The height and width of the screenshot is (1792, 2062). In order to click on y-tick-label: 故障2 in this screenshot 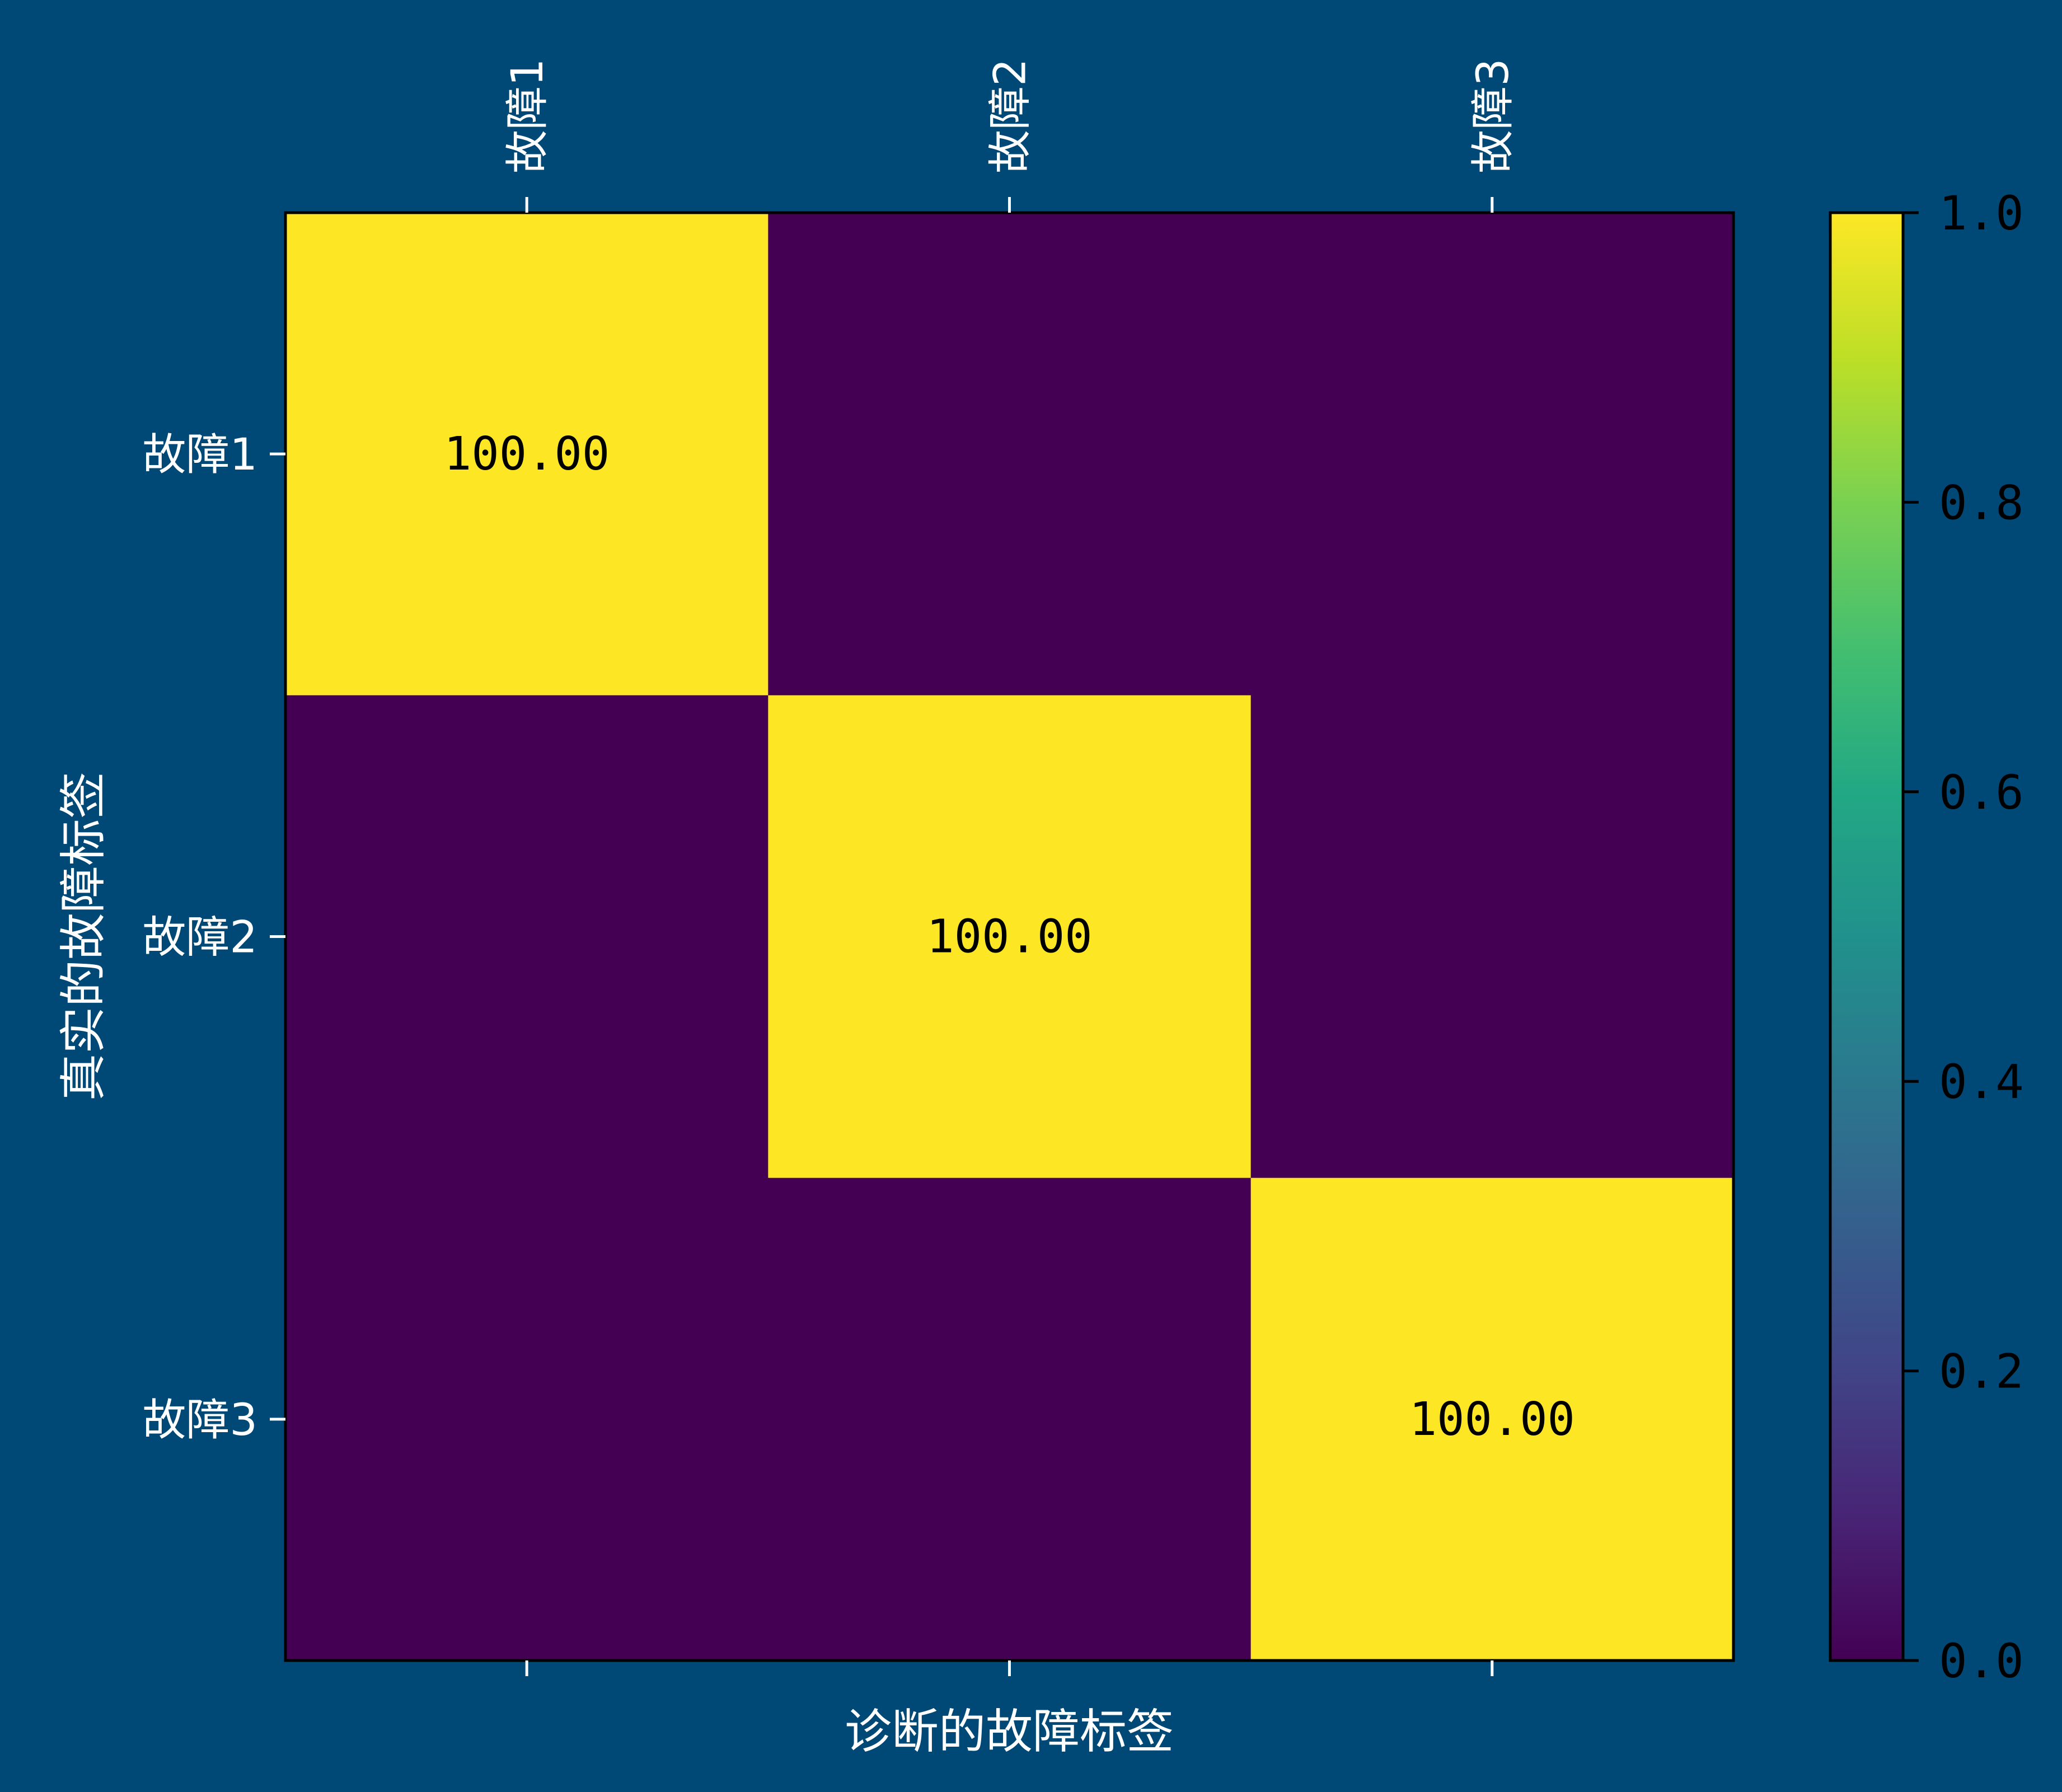, I will do `click(199, 938)`.